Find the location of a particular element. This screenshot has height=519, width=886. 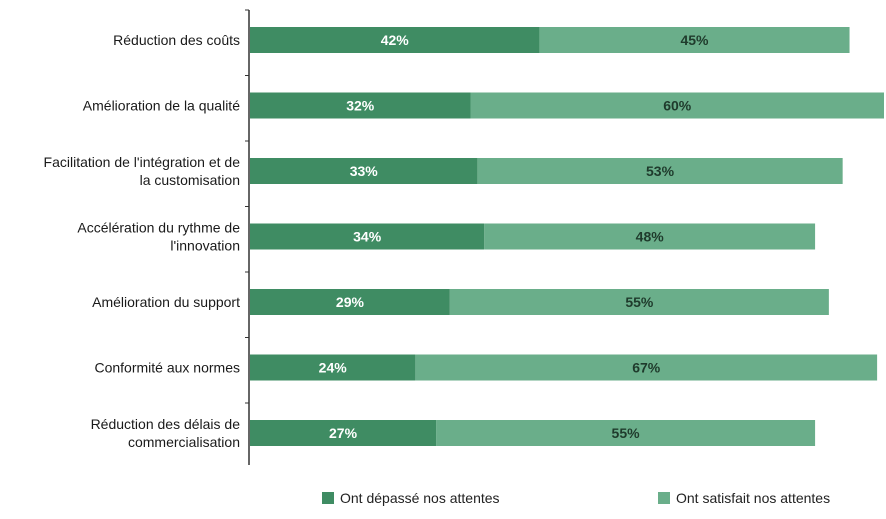

category-label: Réduction des délais de commercialisation is located at coordinates (166, 433).